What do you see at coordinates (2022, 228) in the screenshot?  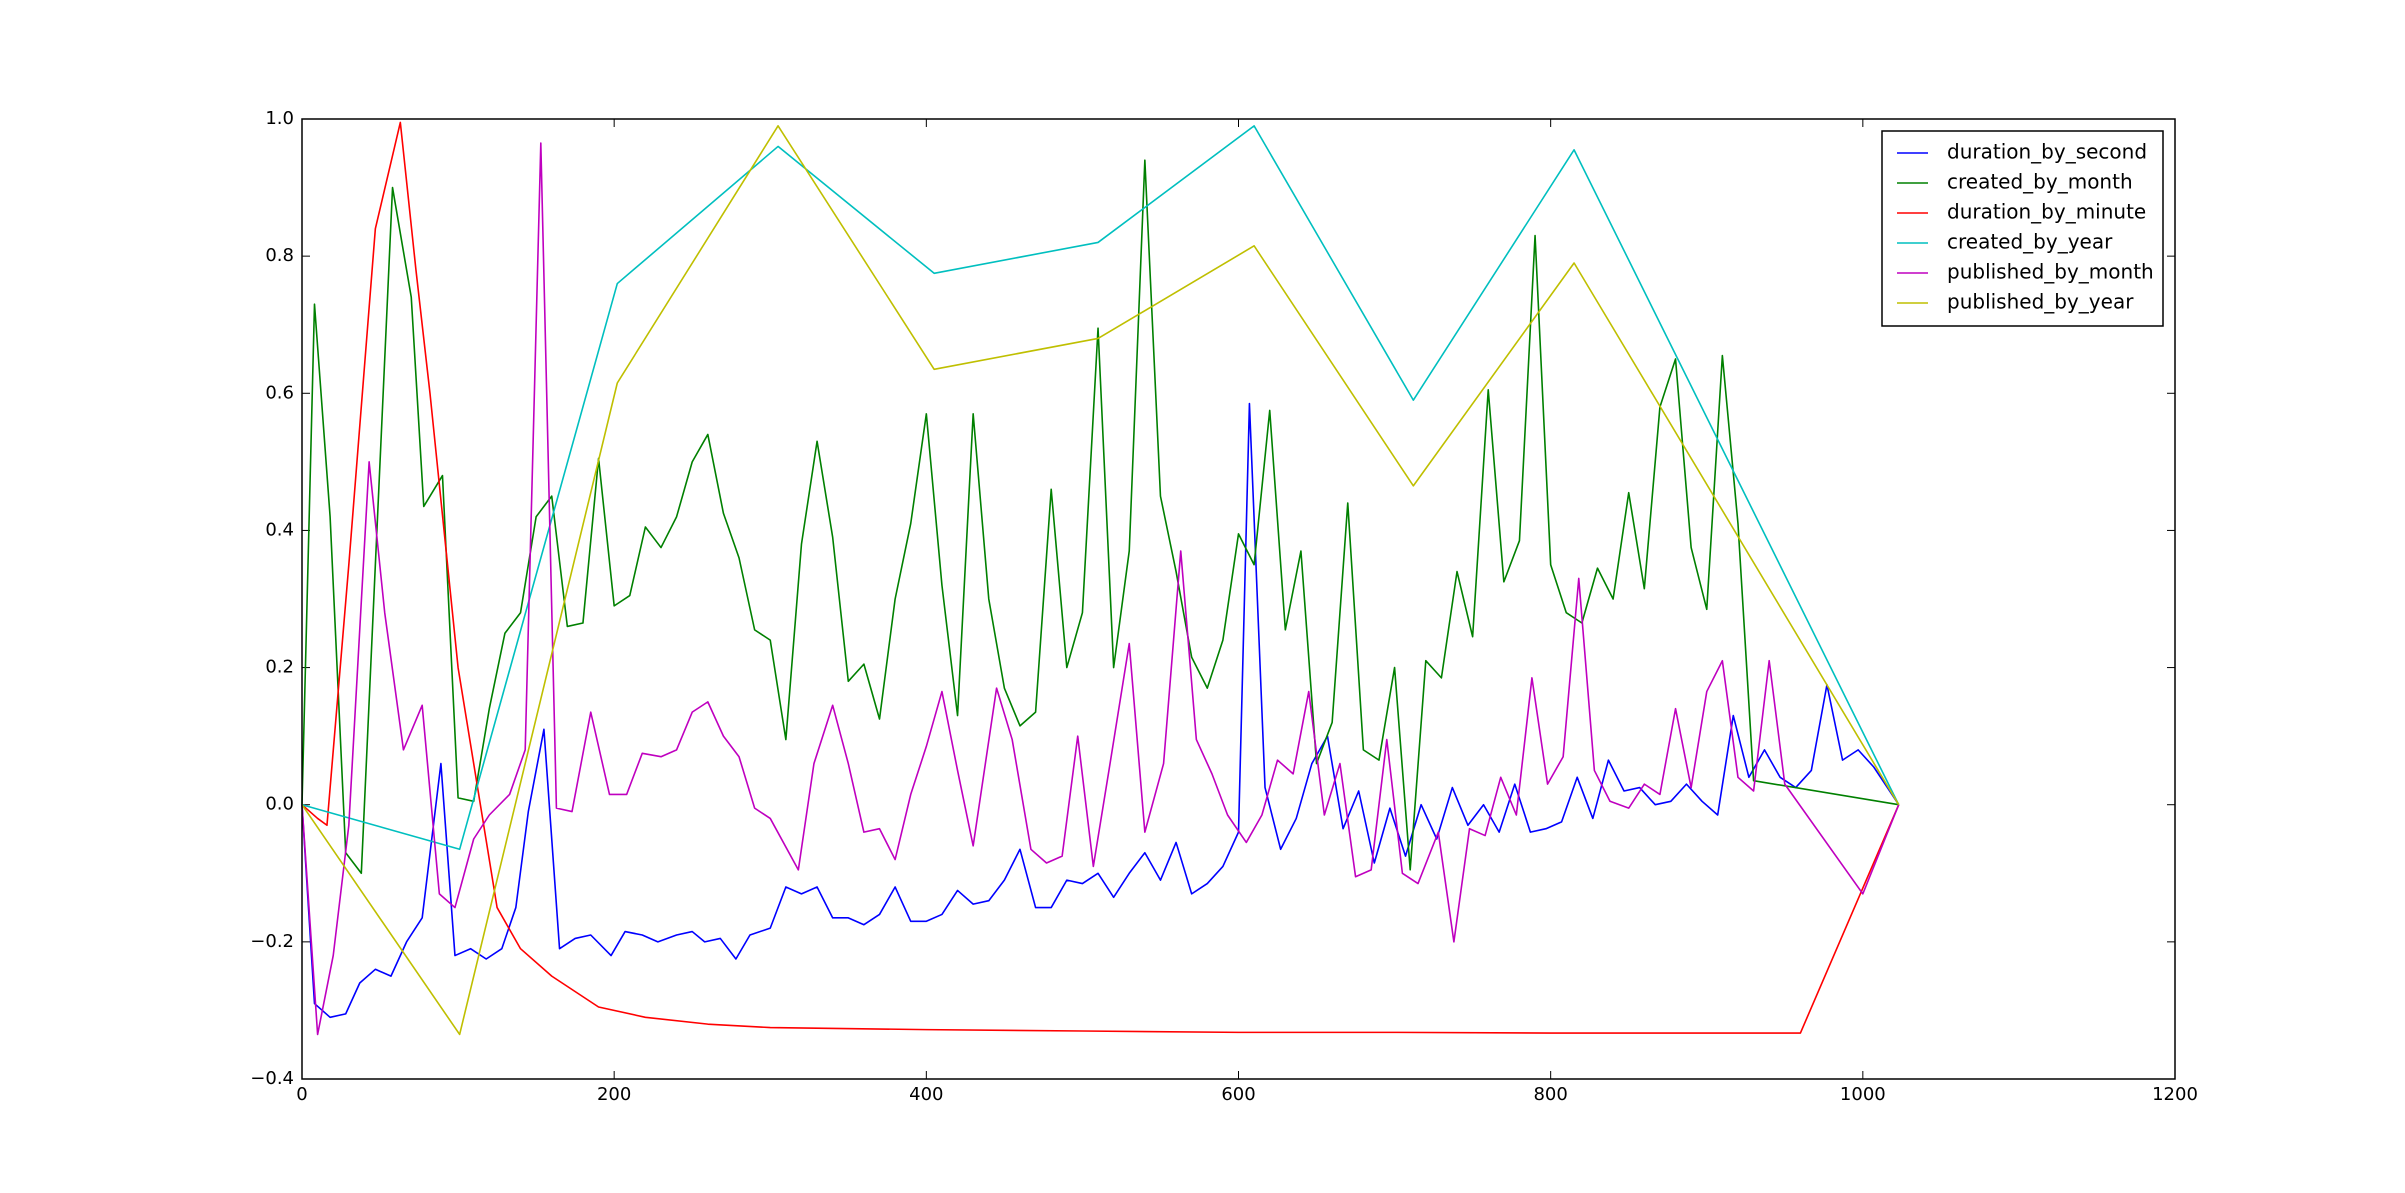 I see `legend-box` at bounding box center [2022, 228].